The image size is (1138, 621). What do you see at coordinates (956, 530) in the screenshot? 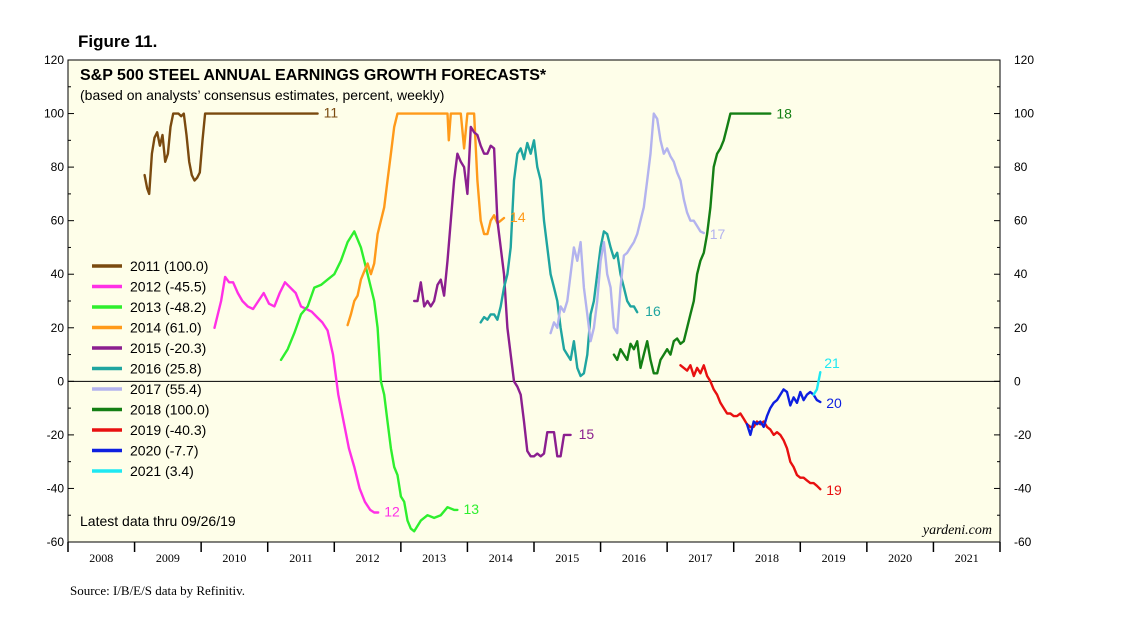
I see `brand-mark: yardeni.com` at bounding box center [956, 530].